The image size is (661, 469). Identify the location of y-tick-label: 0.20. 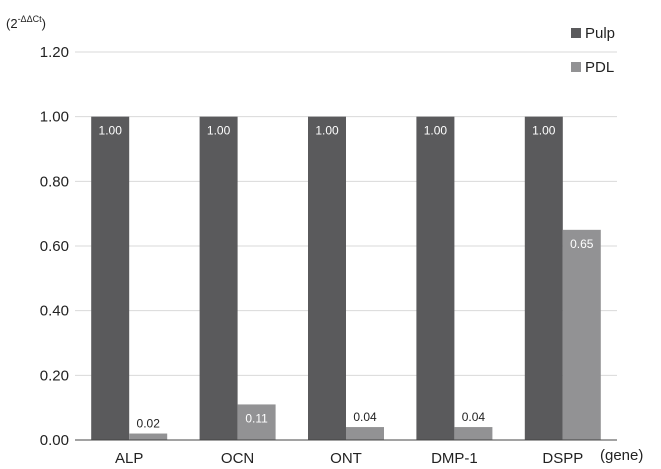
(54, 375).